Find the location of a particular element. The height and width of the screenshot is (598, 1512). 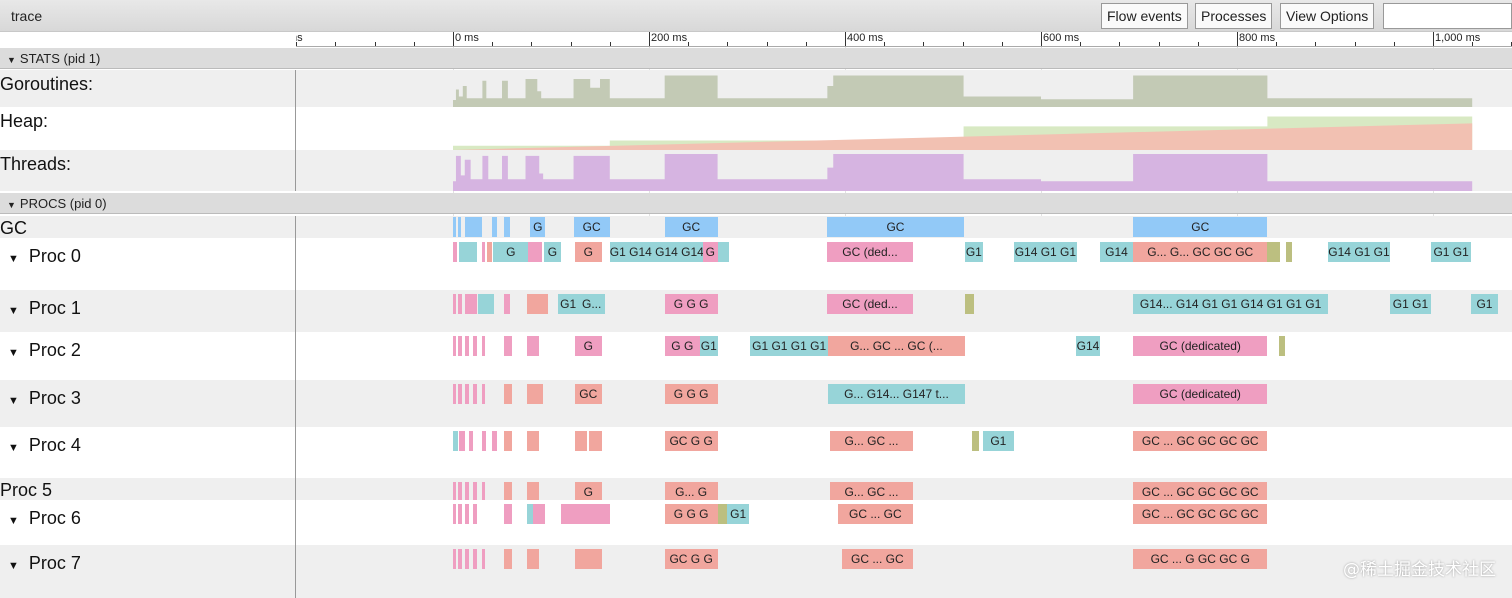

slice: G1 G14 G14 G14 is located at coordinates (656, 252).